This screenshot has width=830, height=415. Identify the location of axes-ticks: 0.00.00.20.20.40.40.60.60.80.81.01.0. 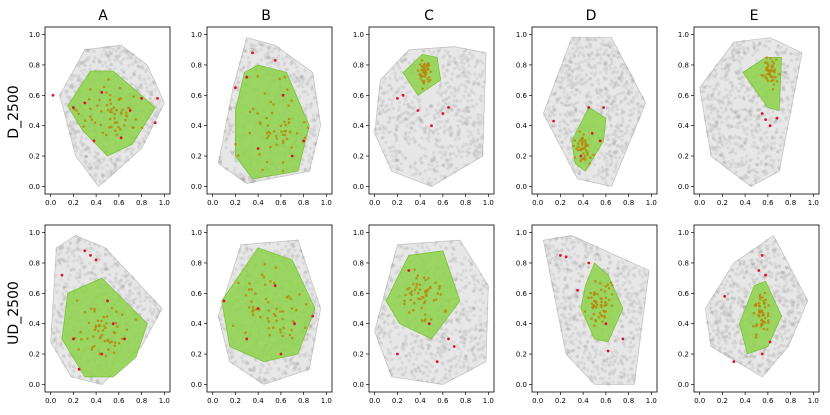
(261, 119).